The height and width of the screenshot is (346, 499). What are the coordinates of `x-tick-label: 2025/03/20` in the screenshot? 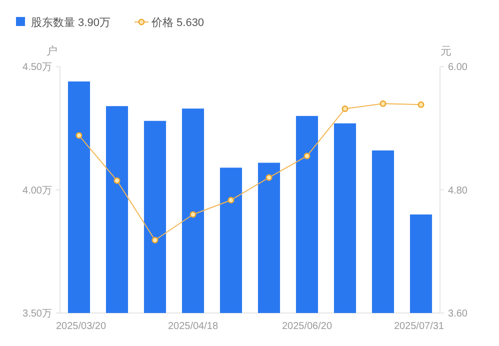 It's located at (81, 326).